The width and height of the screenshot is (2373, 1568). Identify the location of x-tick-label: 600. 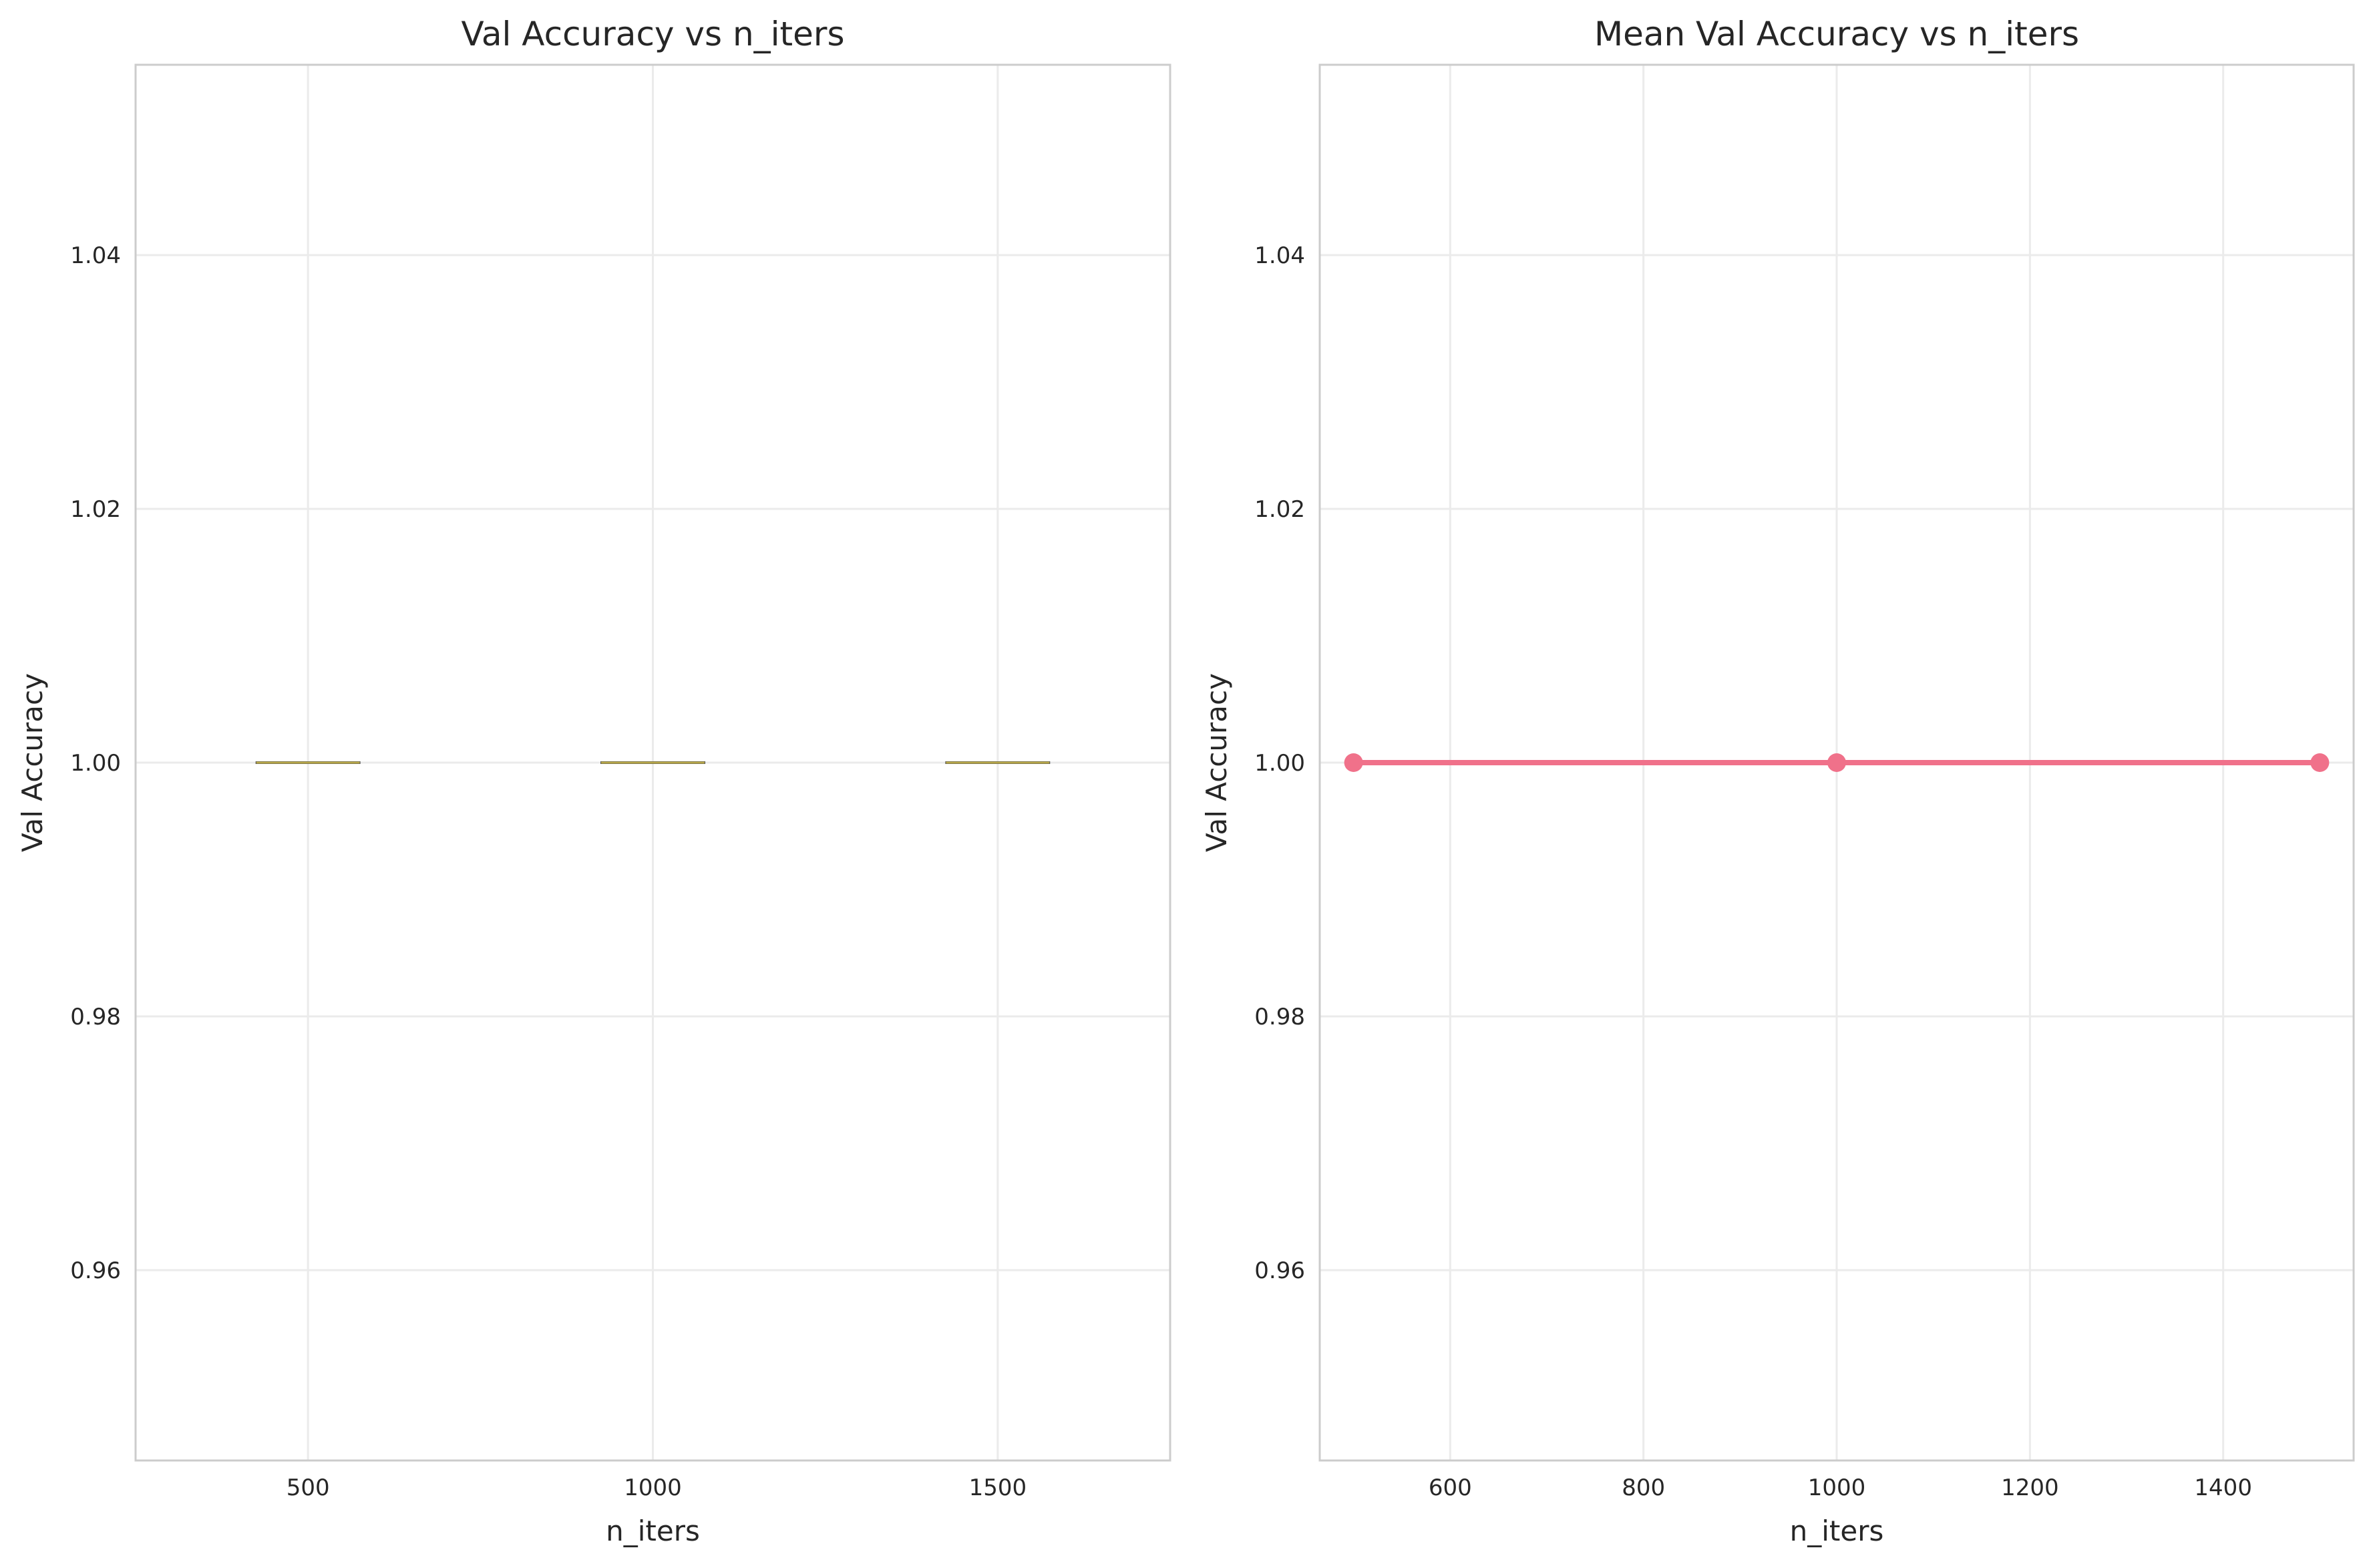
(1451, 1488).